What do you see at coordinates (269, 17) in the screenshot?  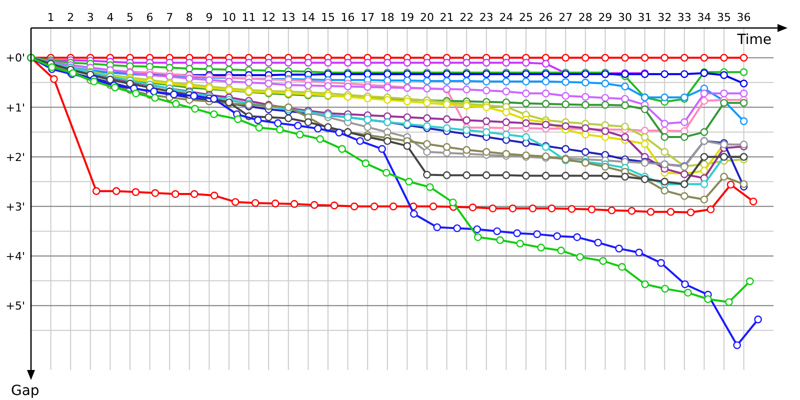 I see `x-tick-label: 12` at bounding box center [269, 17].